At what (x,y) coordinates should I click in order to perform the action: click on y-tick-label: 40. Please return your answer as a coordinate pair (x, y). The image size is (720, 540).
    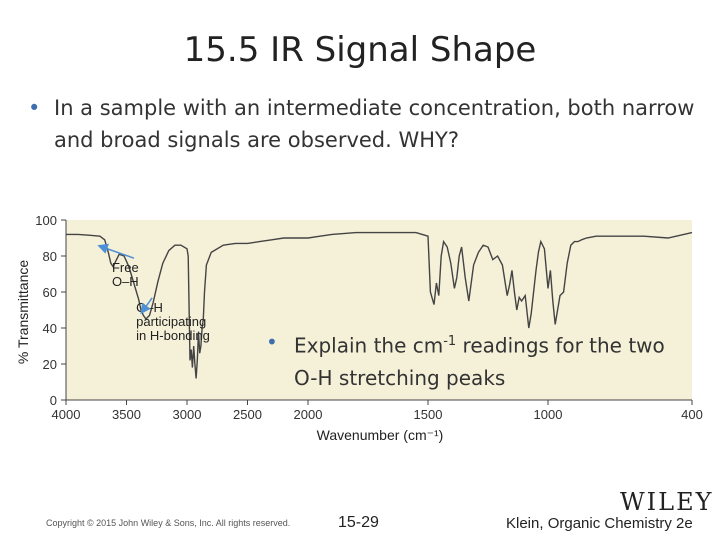
    Looking at the image, I should click on (50, 328).